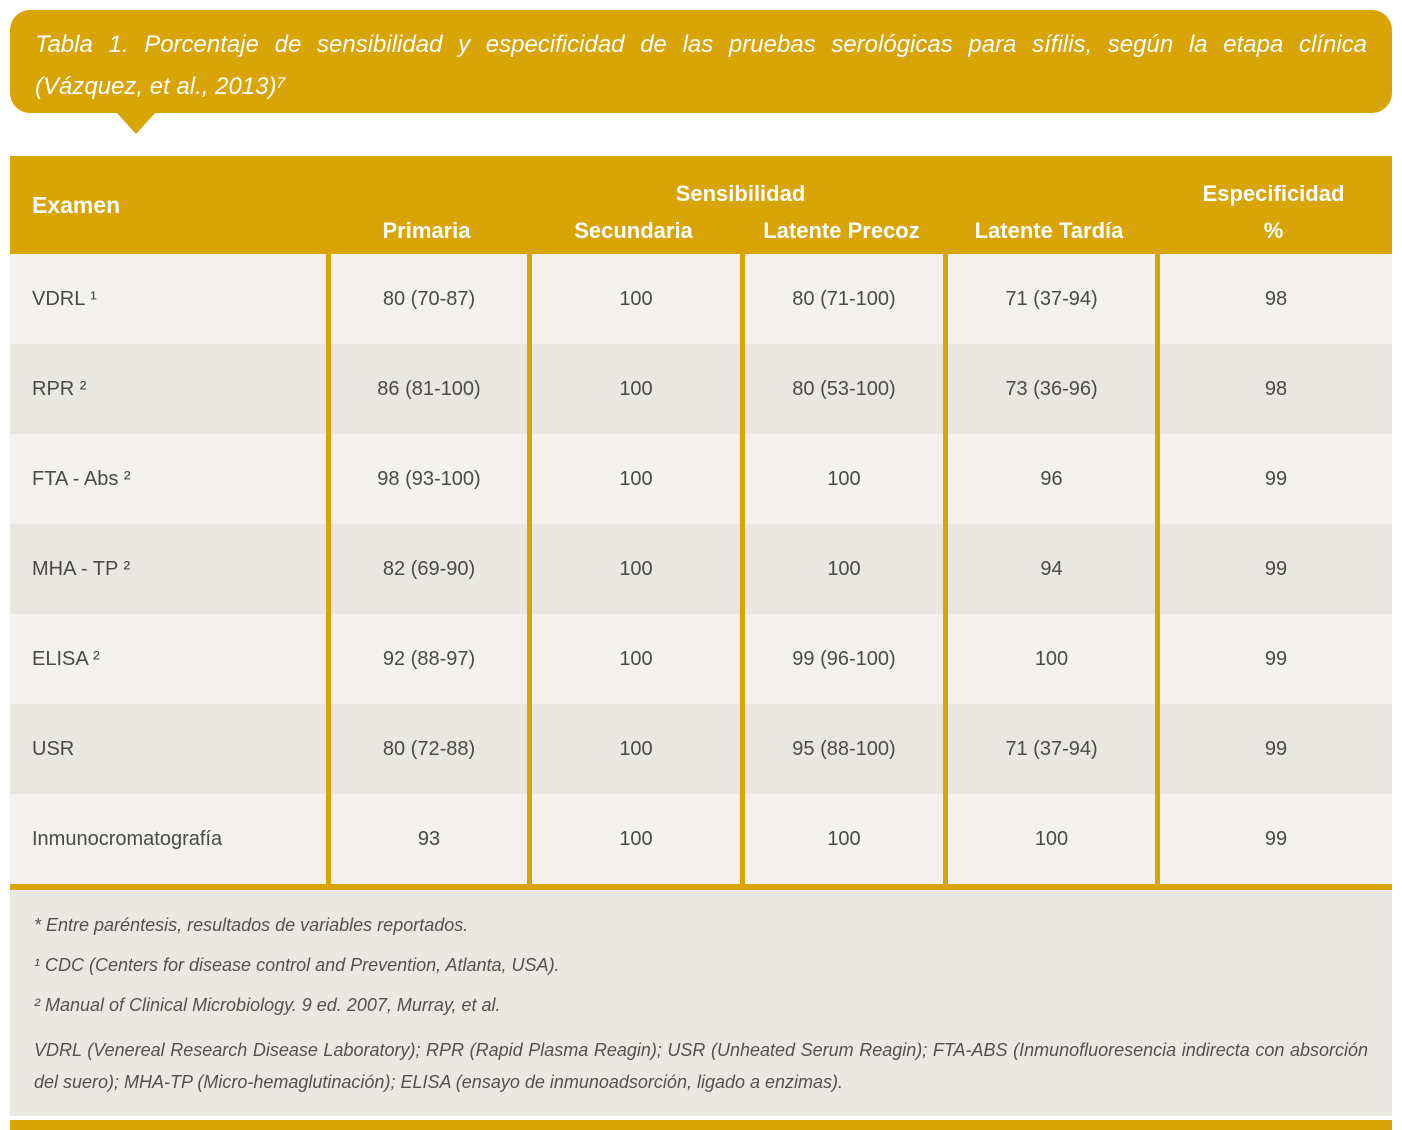 This screenshot has width=1402, height=1130. Describe the element at coordinates (426, 659) in the screenshot. I see `cell-primaria: 92 (88-97)` at that location.